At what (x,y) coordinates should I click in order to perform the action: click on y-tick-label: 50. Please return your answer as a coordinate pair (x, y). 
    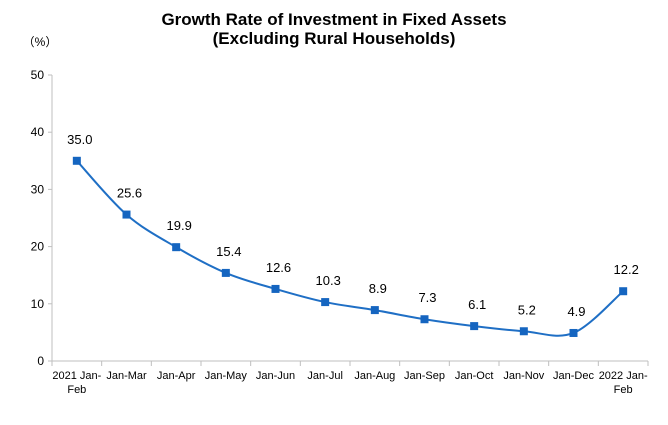
    Looking at the image, I should click on (38, 75).